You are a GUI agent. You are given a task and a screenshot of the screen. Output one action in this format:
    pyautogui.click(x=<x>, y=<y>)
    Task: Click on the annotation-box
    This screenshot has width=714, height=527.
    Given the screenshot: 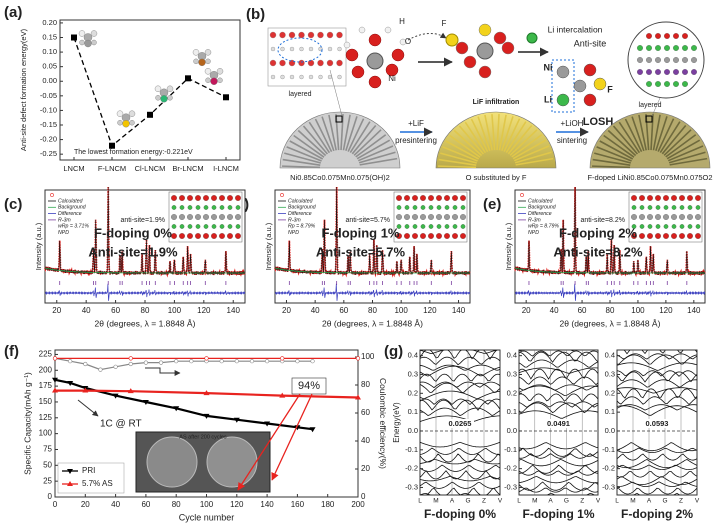 What is the action you would take?
    pyautogui.click(x=309, y=386)
    